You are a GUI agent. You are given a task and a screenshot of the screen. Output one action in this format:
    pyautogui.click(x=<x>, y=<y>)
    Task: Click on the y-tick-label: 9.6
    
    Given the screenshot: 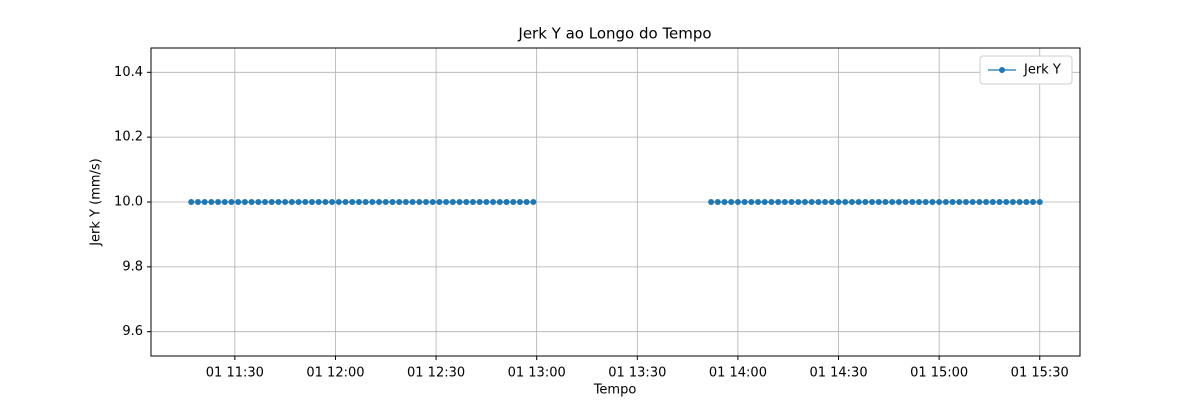 What is the action you would take?
    pyautogui.click(x=132, y=331)
    